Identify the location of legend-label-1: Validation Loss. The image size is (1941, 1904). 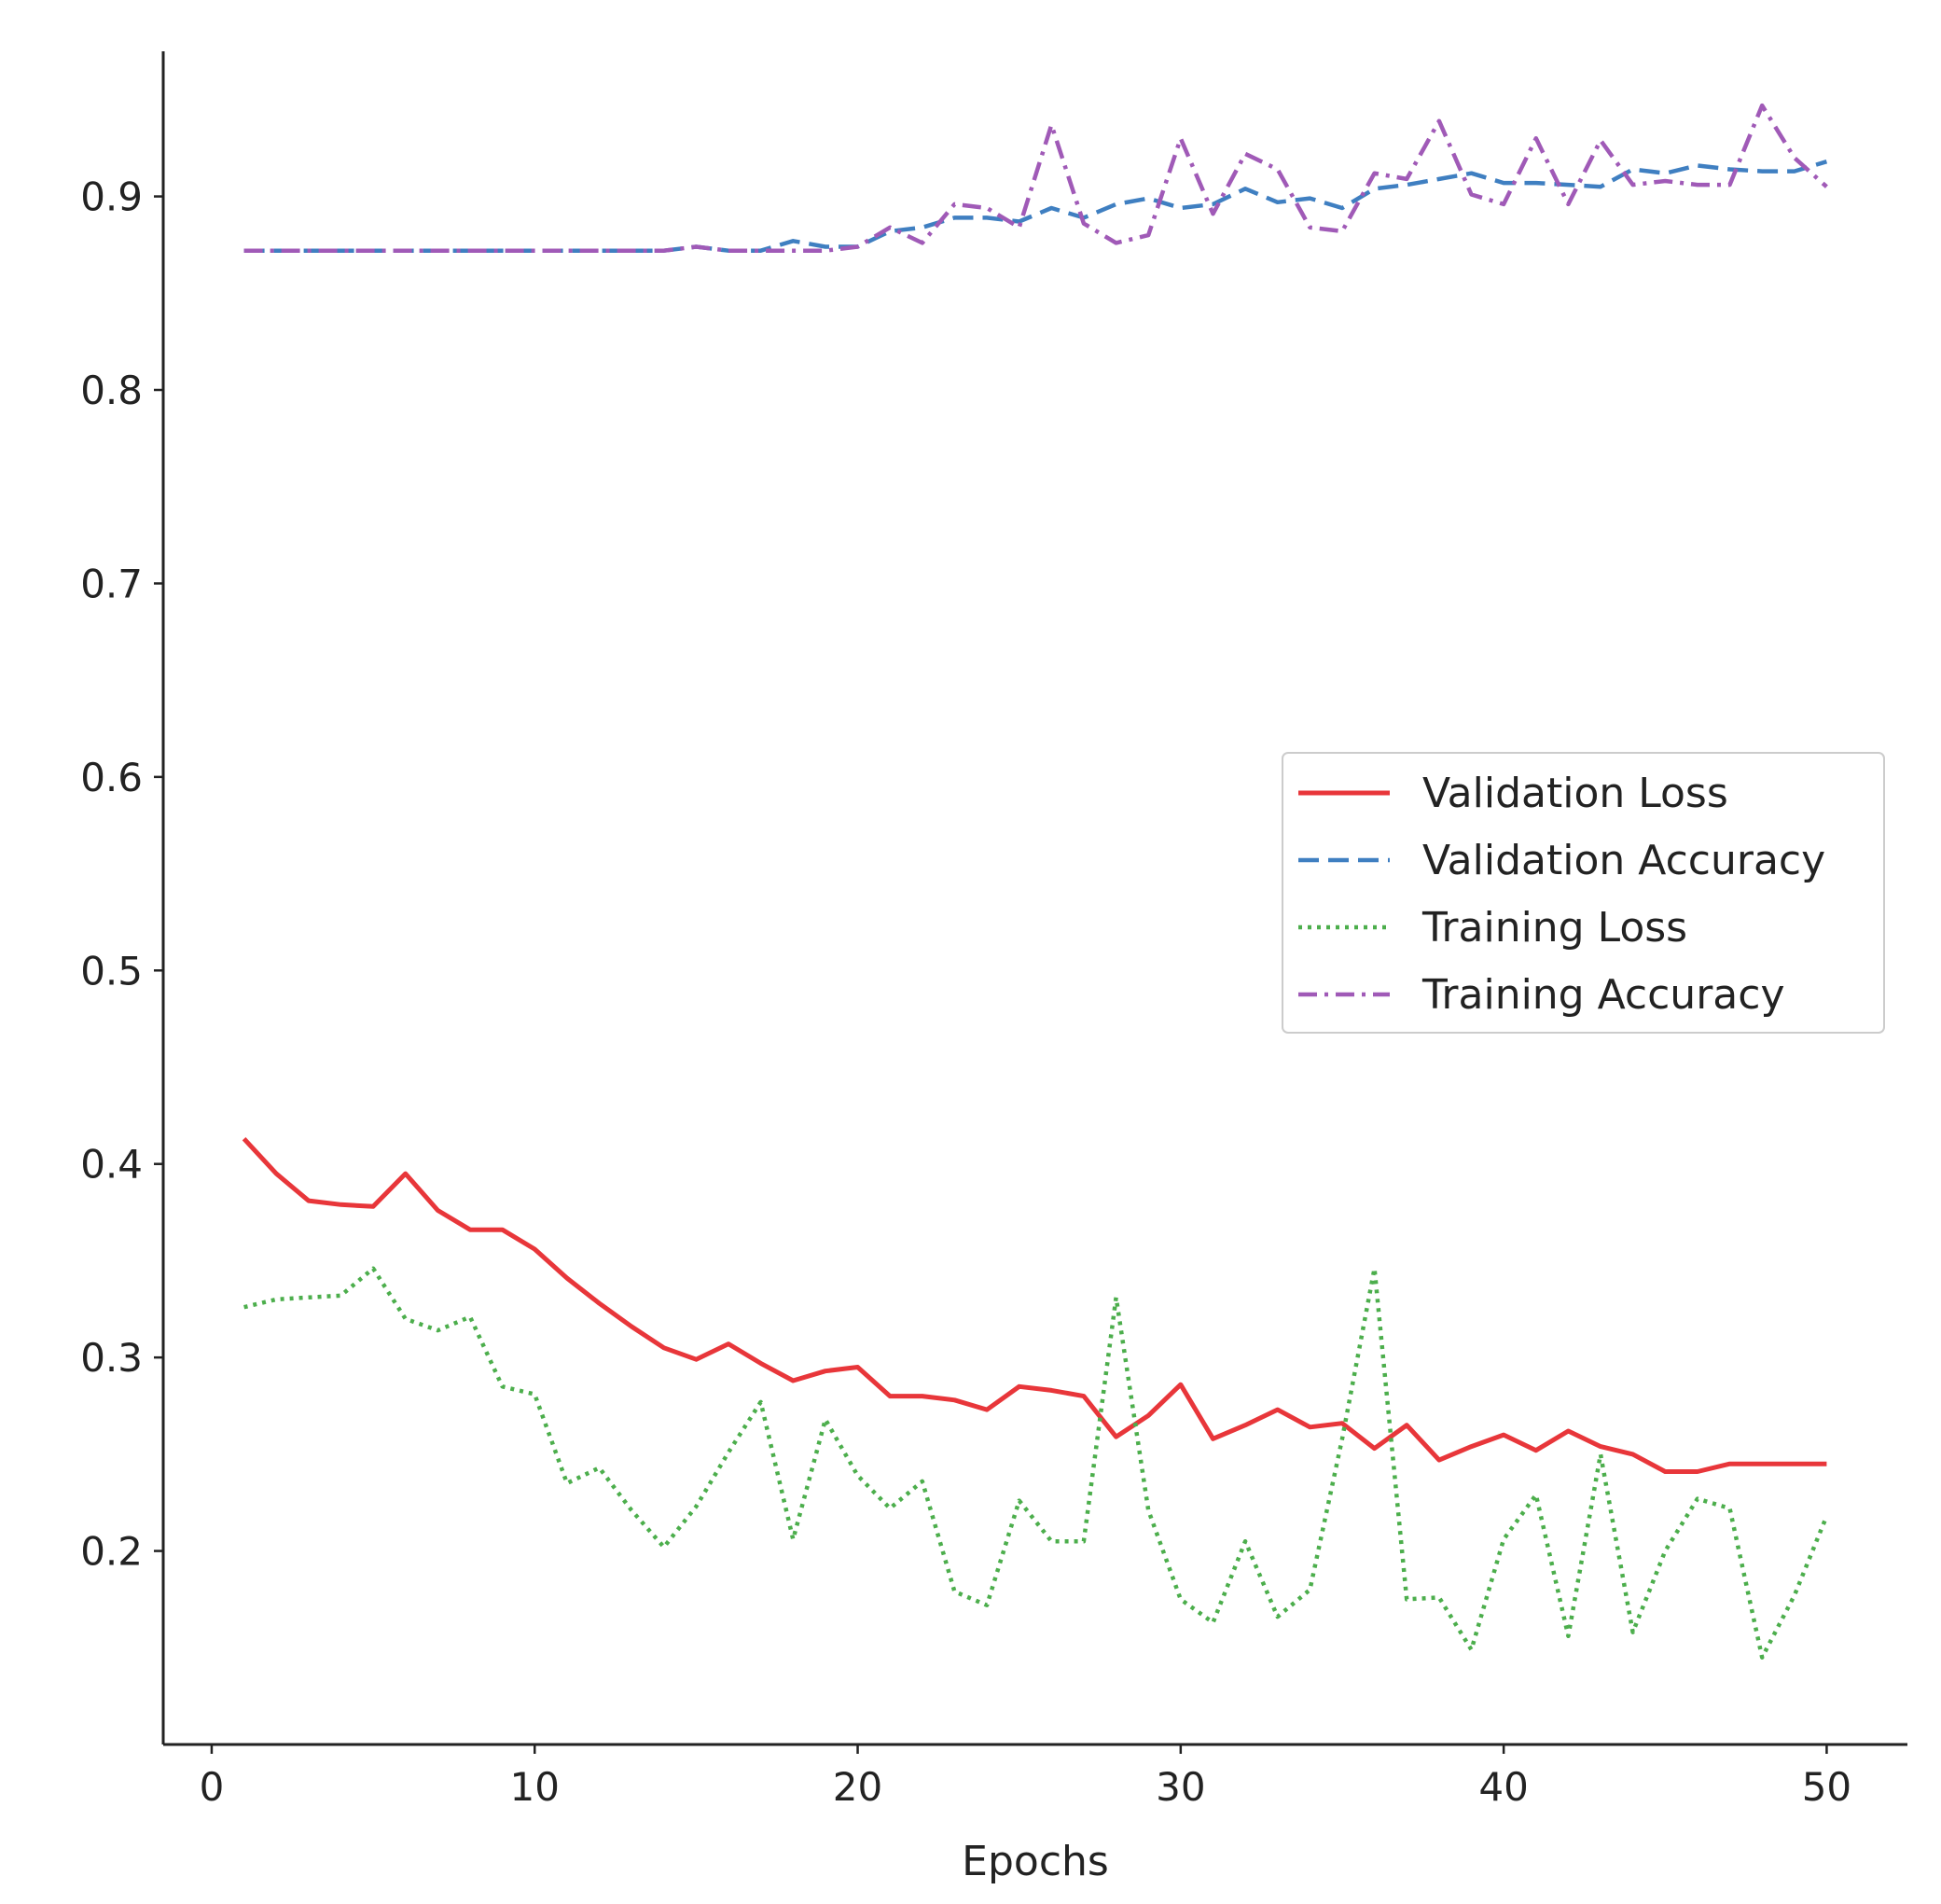
(1575, 793).